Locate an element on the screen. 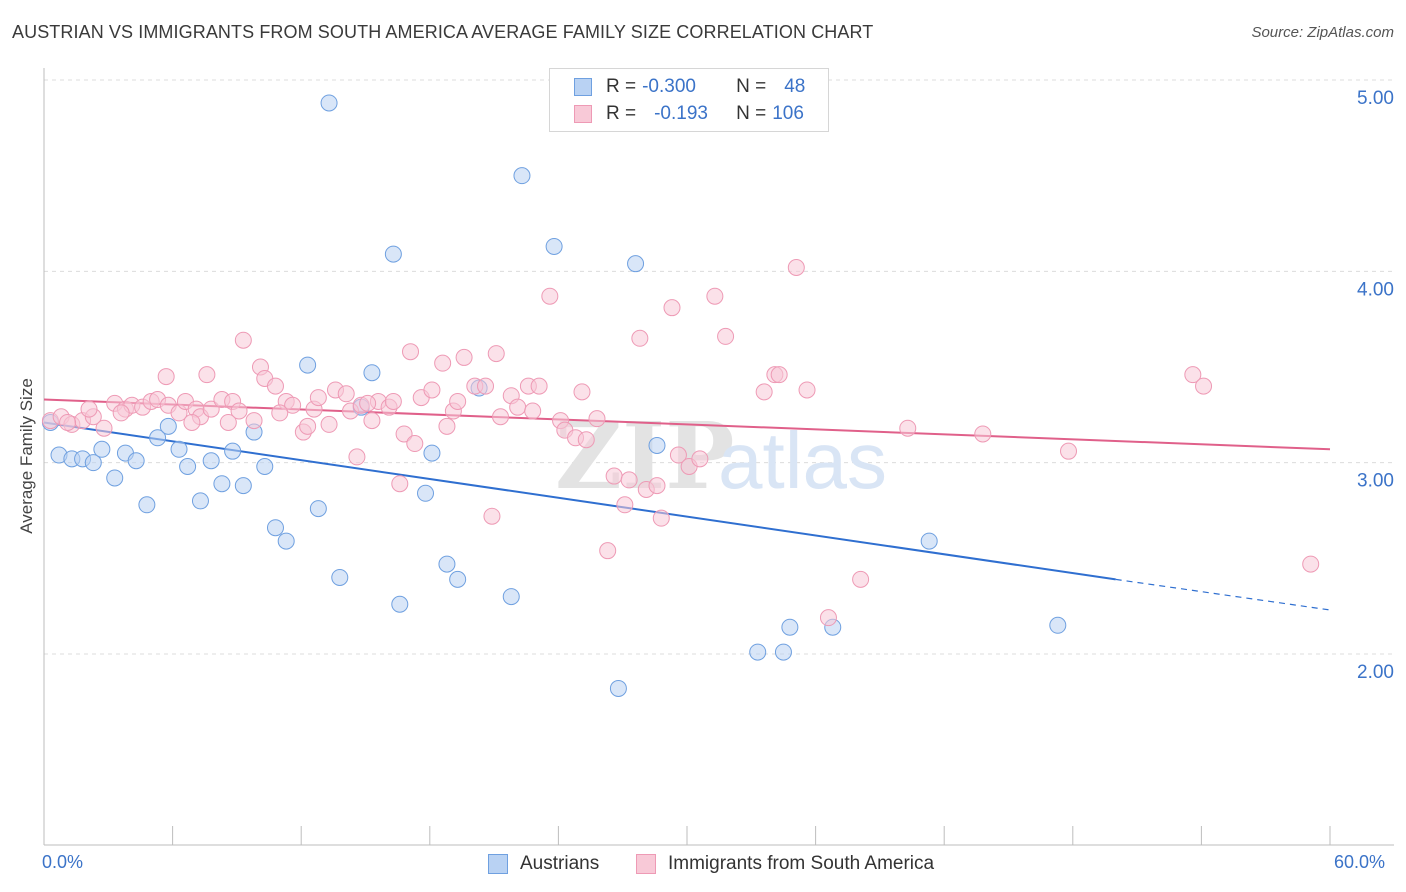 This screenshot has height=892, width=1406. y-tick-label-1: 3.00 is located at coordinates (1375, 481).